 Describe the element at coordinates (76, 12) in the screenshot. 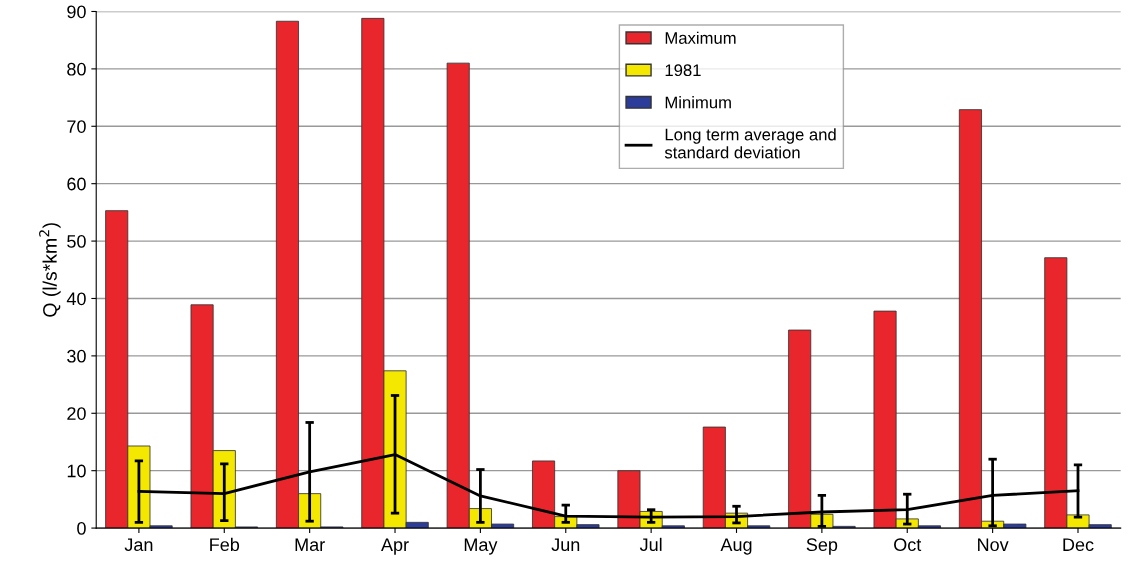

I see `y-tick-label: 90` at that location.